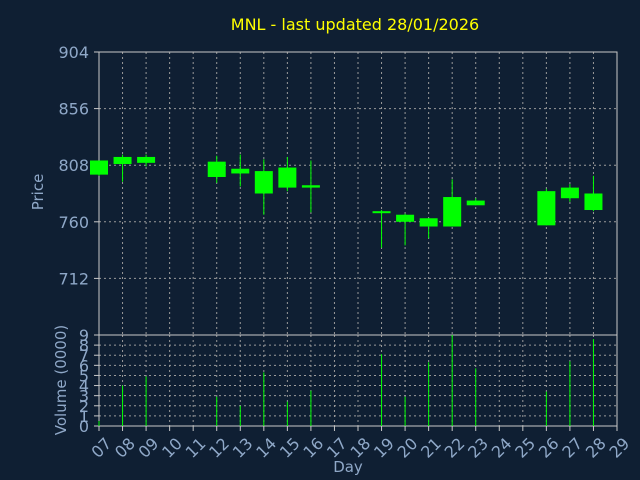  What do you see at coordinates (84, 426) in the screenshot?
I see `volume-tick-label: 0` at bounding box center [84, 426].